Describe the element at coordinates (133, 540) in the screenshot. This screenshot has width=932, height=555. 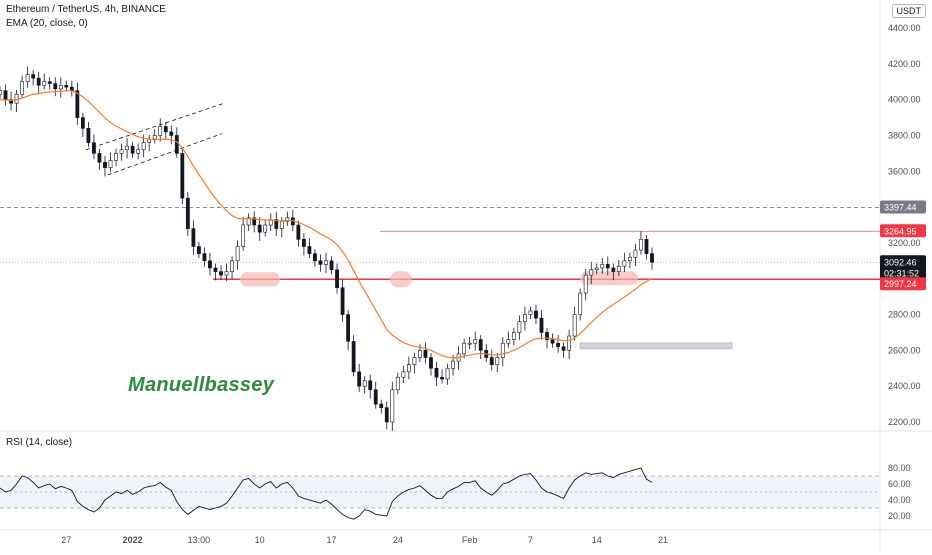
I see `time-axis-tick-label: 2022` at that location.